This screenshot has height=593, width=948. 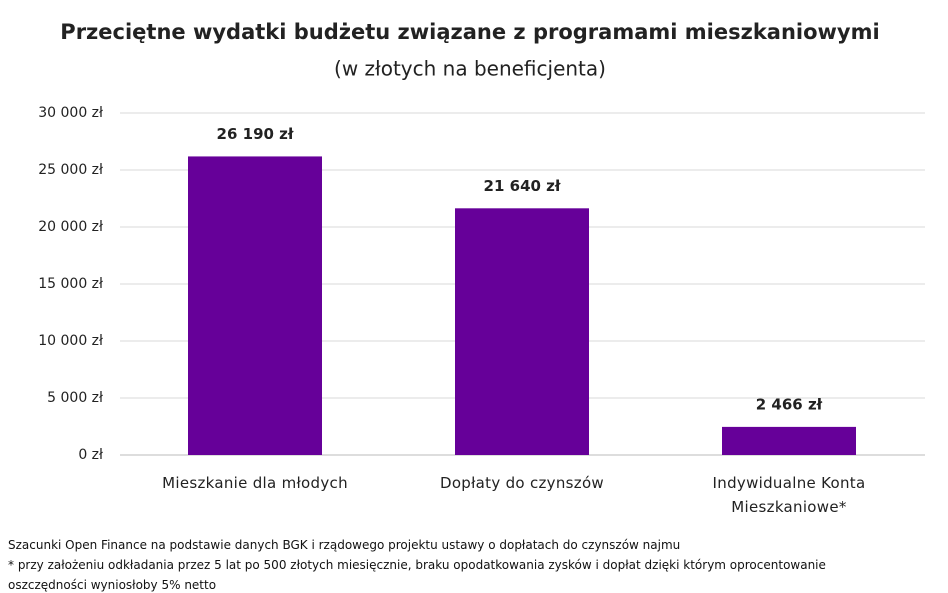 What do you see at coordinates (522, 483) in the screenshot?
I see `x-tick-label: Dopłaty do czynszów` at bounding box center [522, 483].